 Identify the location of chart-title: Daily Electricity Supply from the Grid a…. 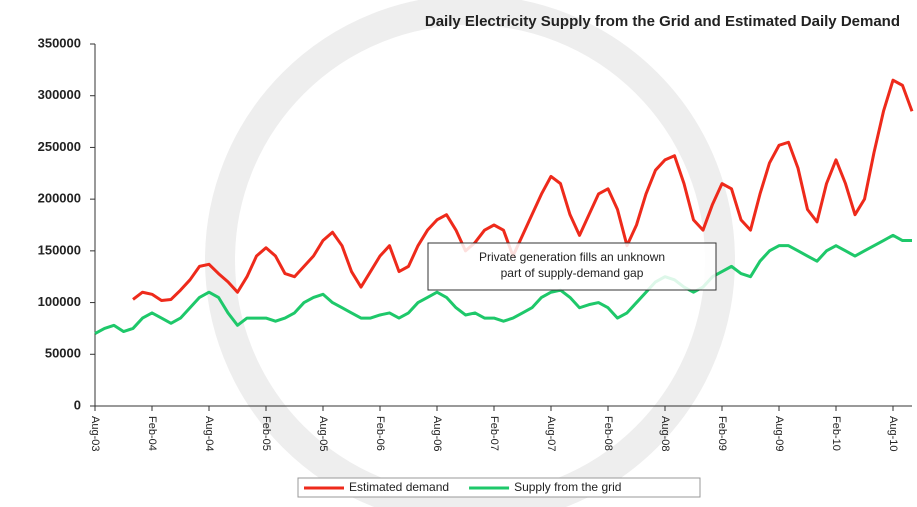
(662, 21).